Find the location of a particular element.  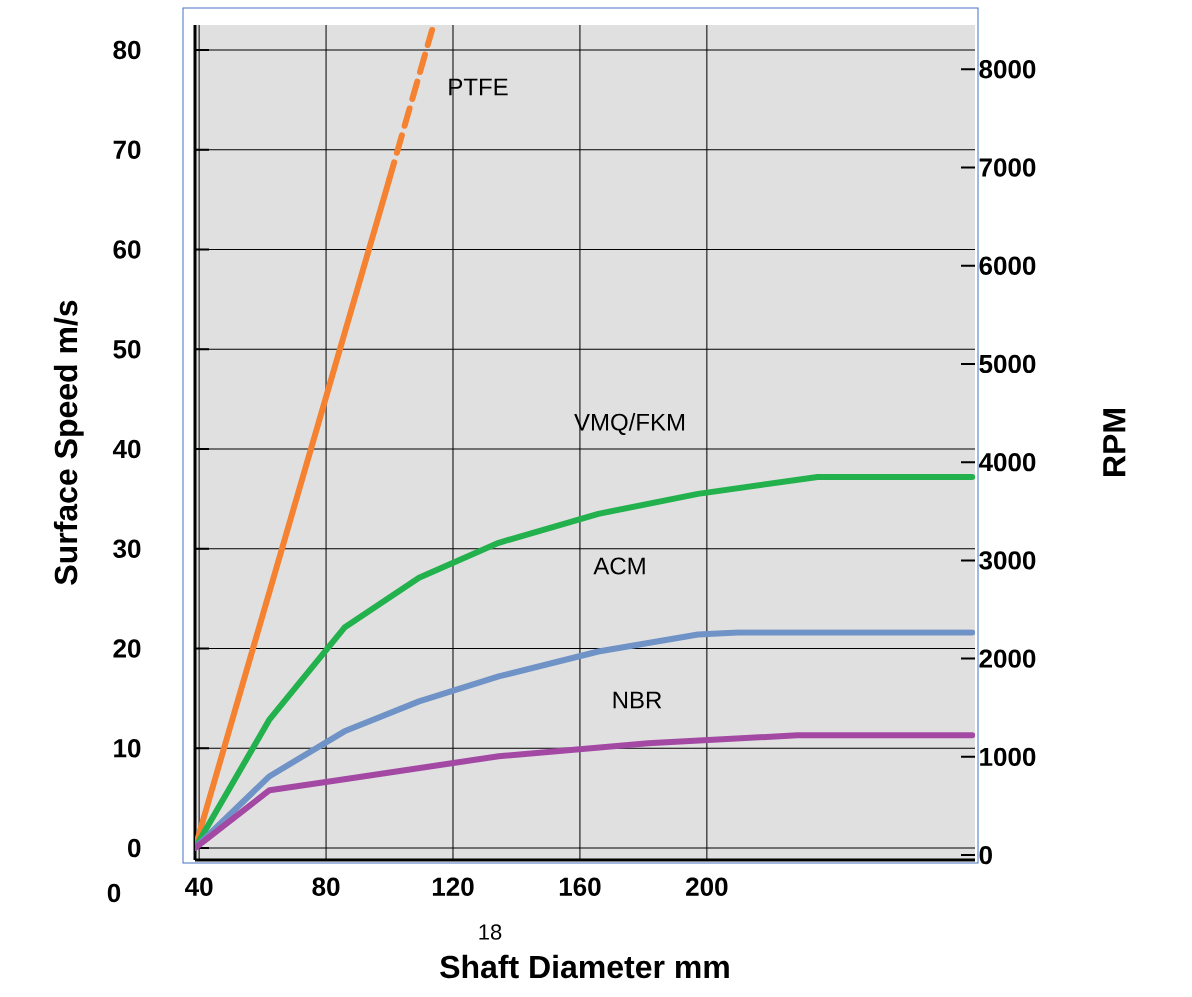

y-tick-label: 50 is located at coordinates (127, 349).